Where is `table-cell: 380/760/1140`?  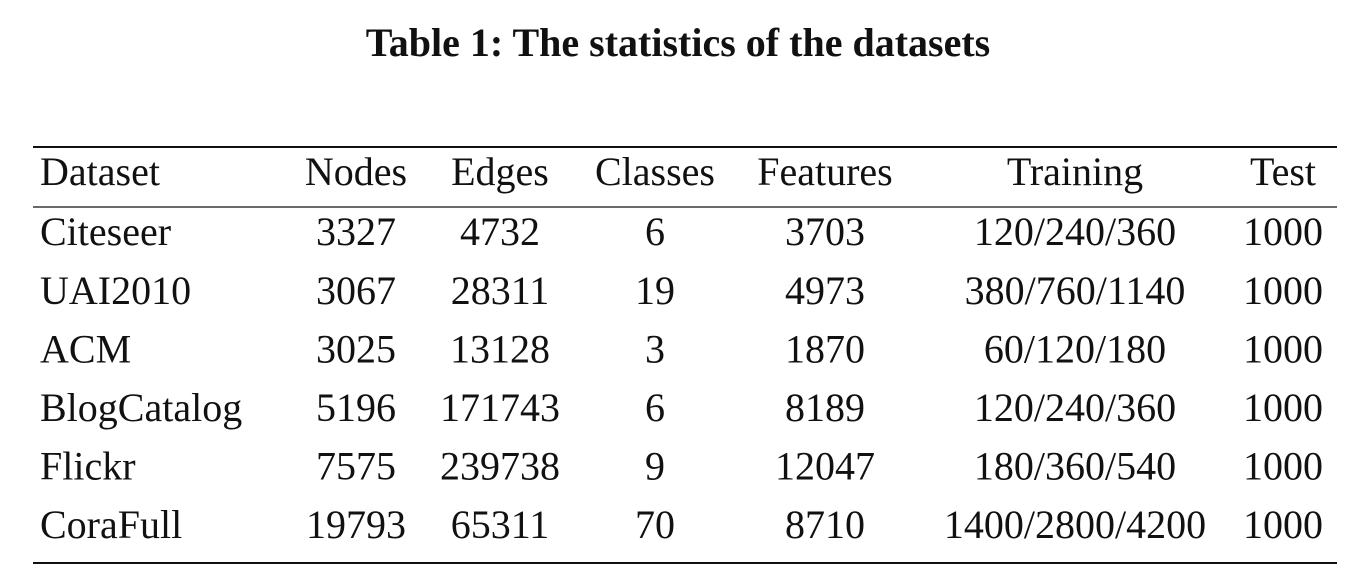
table-cell: 380/760/1140 is located at coordinates (1075, 290).